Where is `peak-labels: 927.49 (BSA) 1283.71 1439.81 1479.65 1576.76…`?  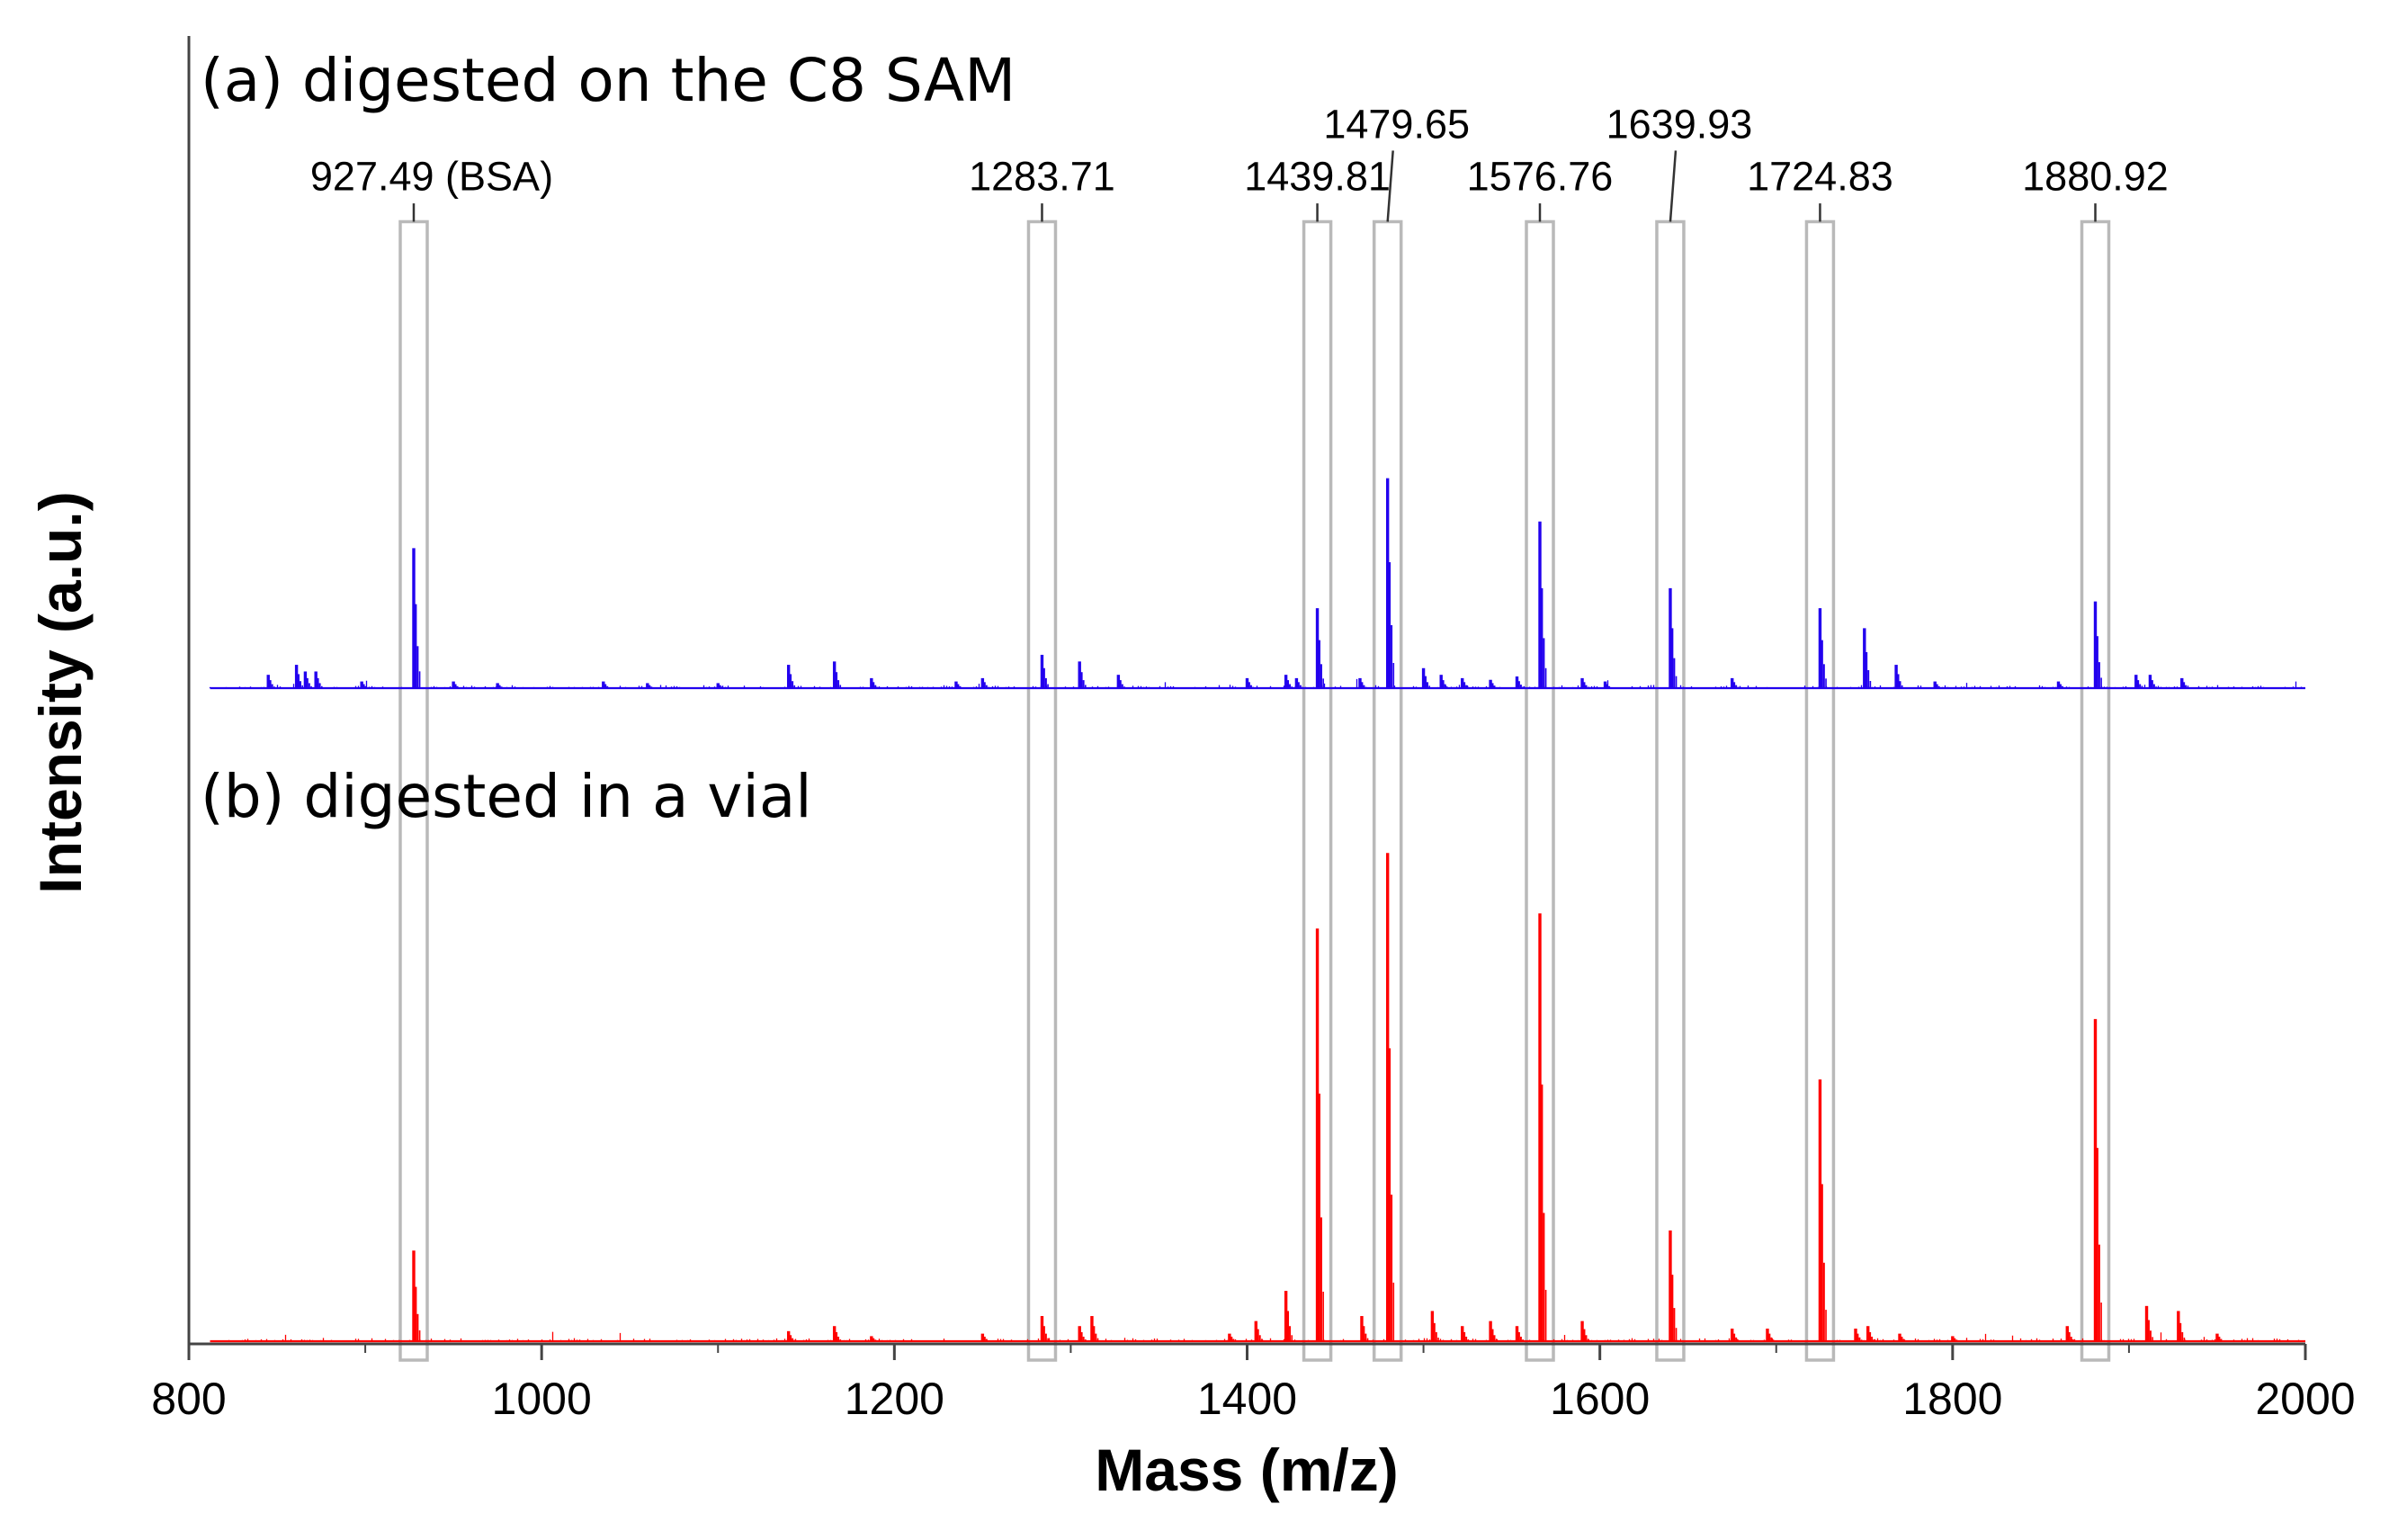
peak-labels: 927.49 (BSA) 1283.71 1439.81 1479.65 1576.76… is located at coordinates (1239, 161).